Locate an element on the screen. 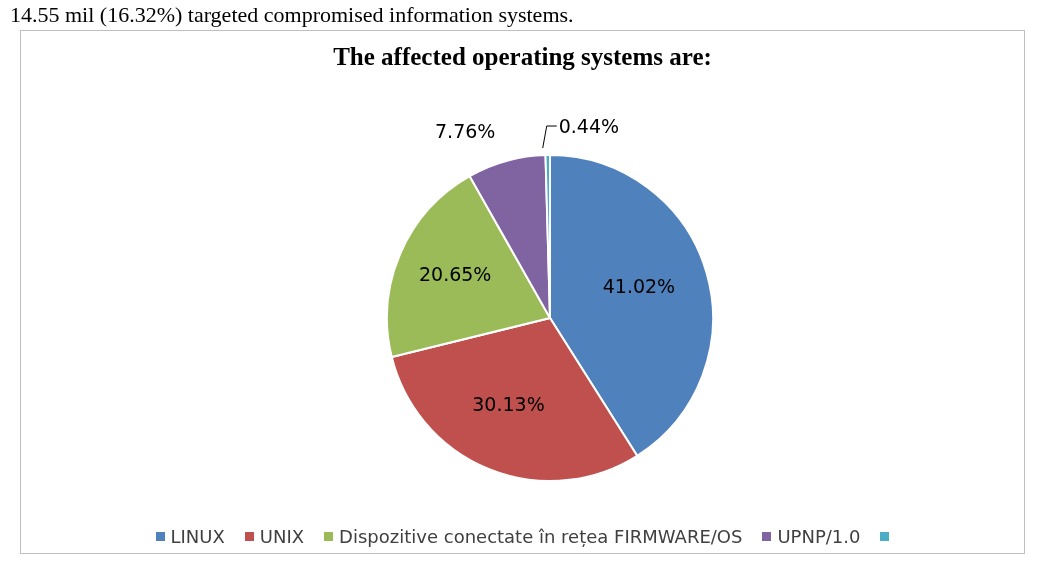 The height and width of the screenshot is (562, 1043). data-label: 20.65% is located at coordinates (455, 274).